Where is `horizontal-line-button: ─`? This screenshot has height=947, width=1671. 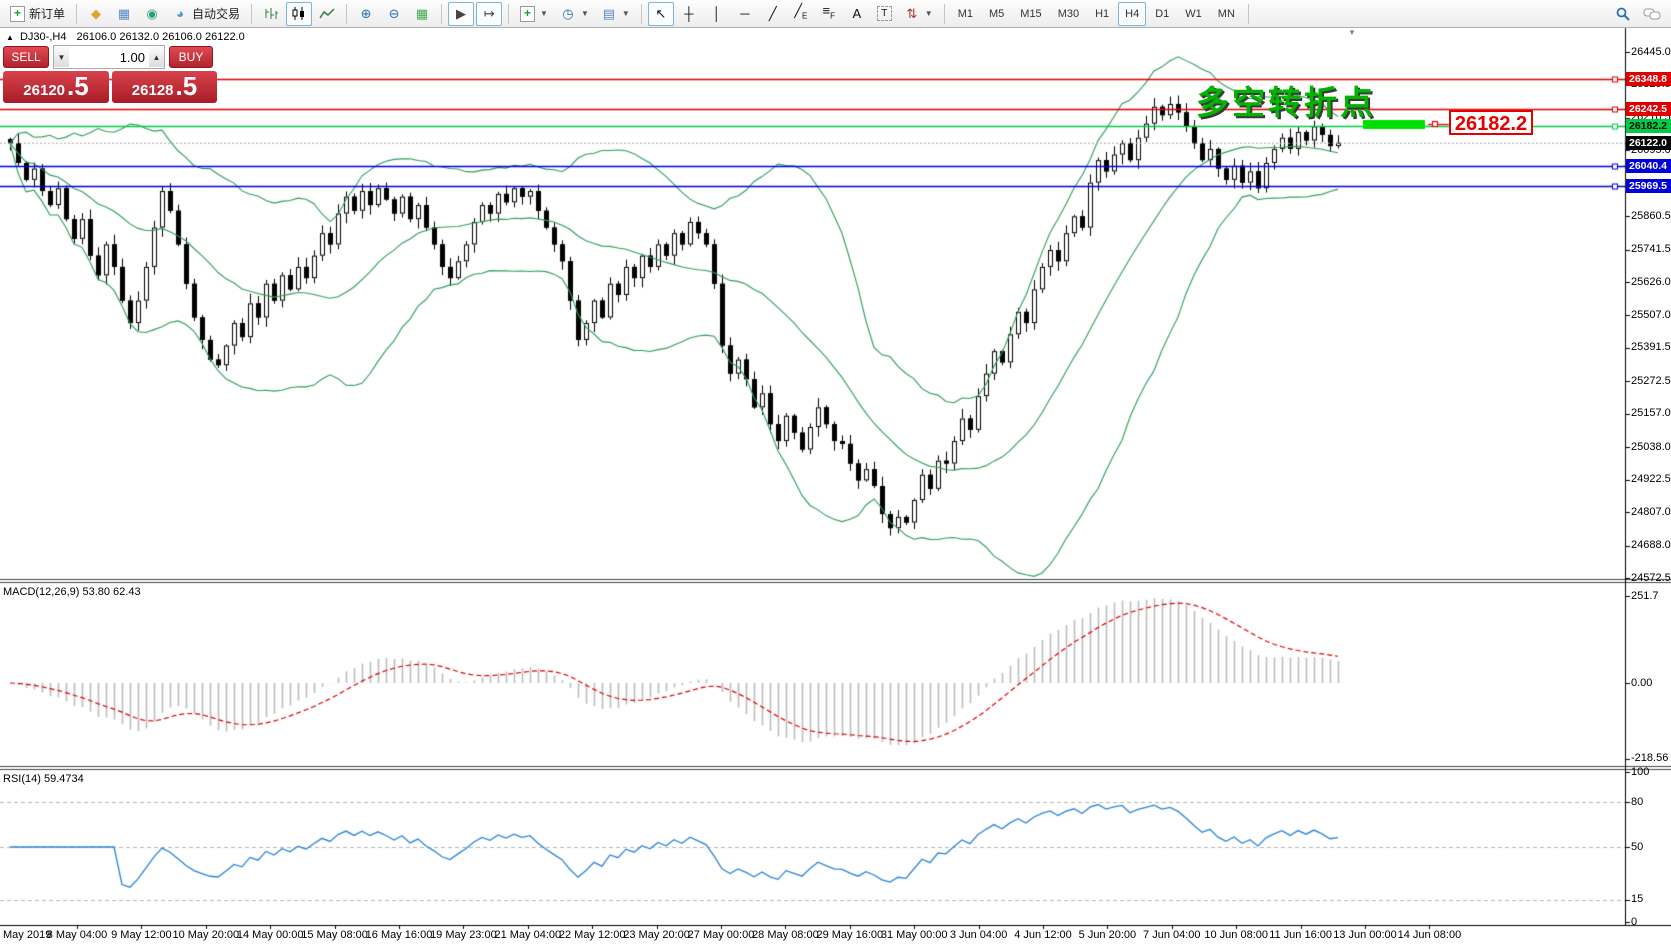 horizontal-line-button: ─ is located at coordinates (745, 14).